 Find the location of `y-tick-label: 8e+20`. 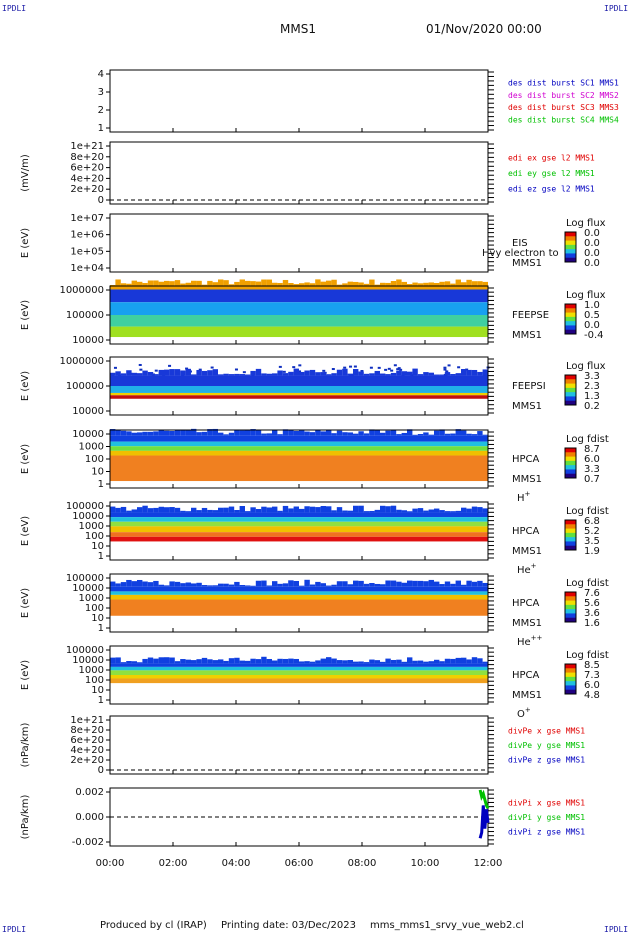

y-tick-label: 8e+20 is located at coordinates (87, 730).